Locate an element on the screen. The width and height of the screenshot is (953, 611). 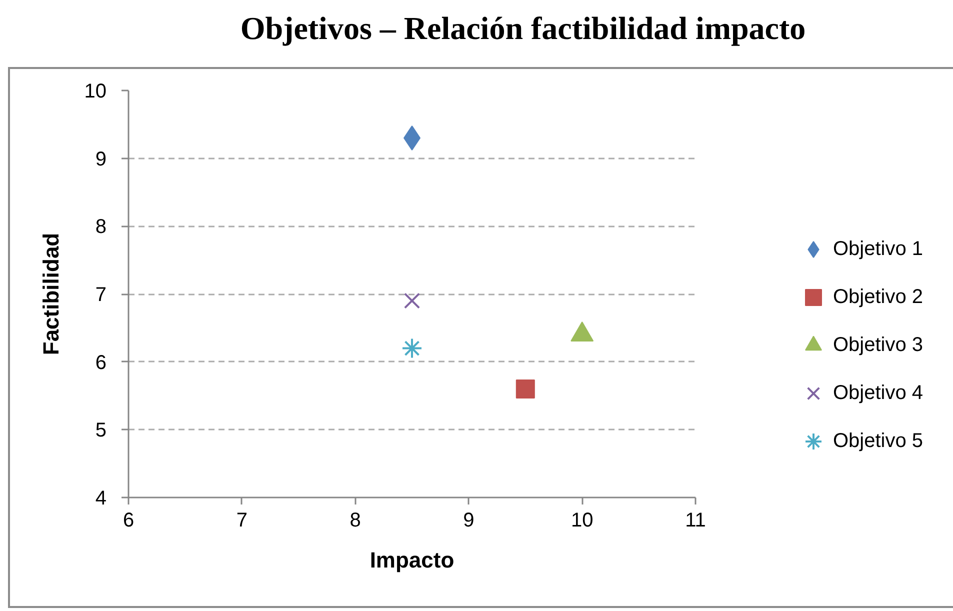
y-axis-title: Factibilidad is located at coordinates (51, 294).